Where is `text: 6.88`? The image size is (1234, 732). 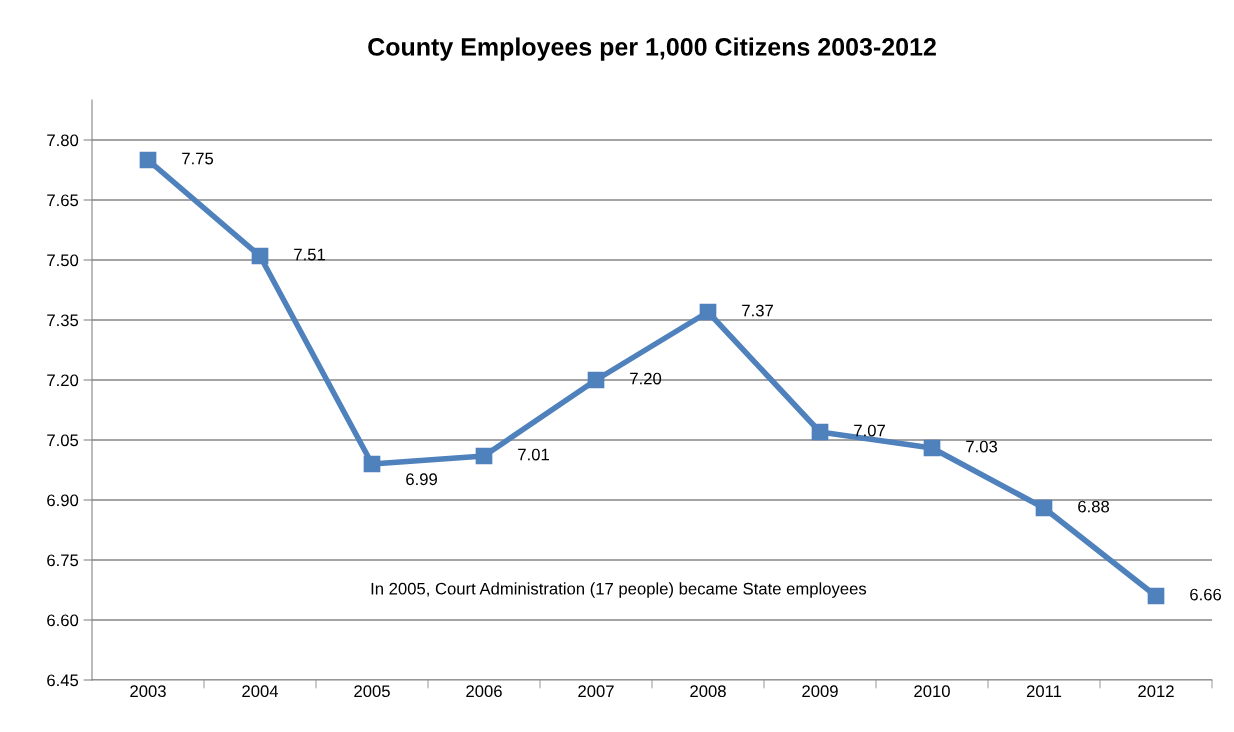 text: 6.88 is located at coordinates (1094, 506).